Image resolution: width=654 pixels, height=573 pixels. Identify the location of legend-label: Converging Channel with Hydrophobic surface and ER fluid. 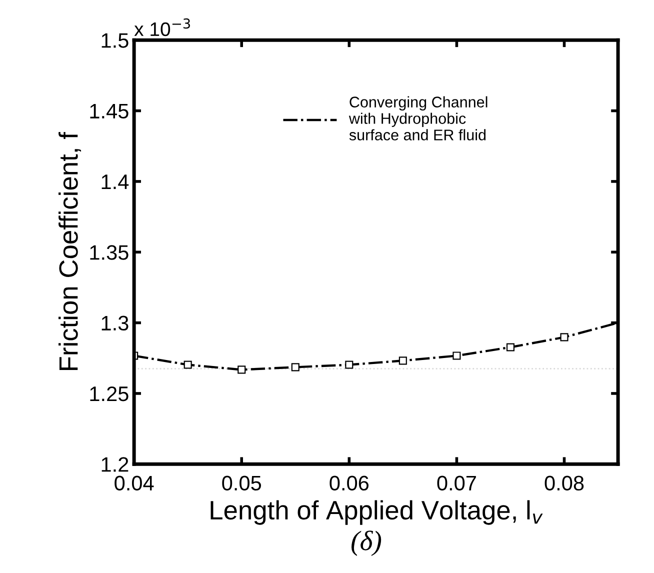
(418, 118).